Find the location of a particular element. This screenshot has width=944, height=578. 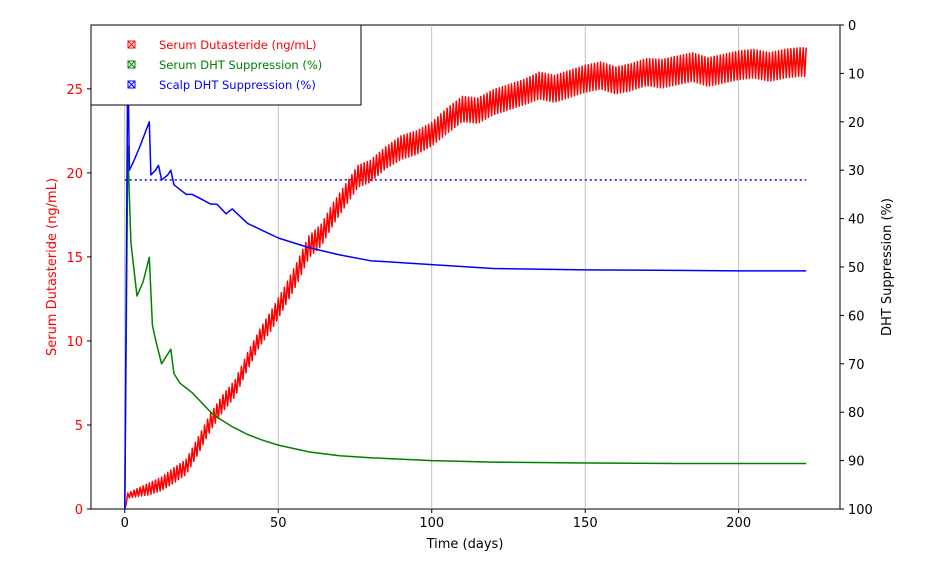

right-y-tick-label: 100 is located at coordinates (860, 510).